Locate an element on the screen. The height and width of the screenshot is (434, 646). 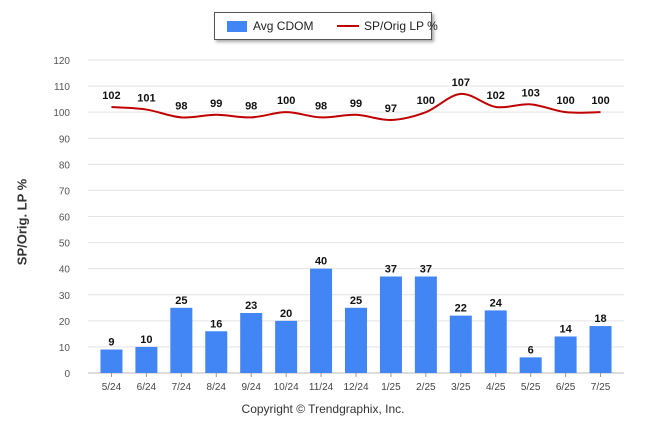
x-tick-label: 5/24 is located at coordinates (112, 387).